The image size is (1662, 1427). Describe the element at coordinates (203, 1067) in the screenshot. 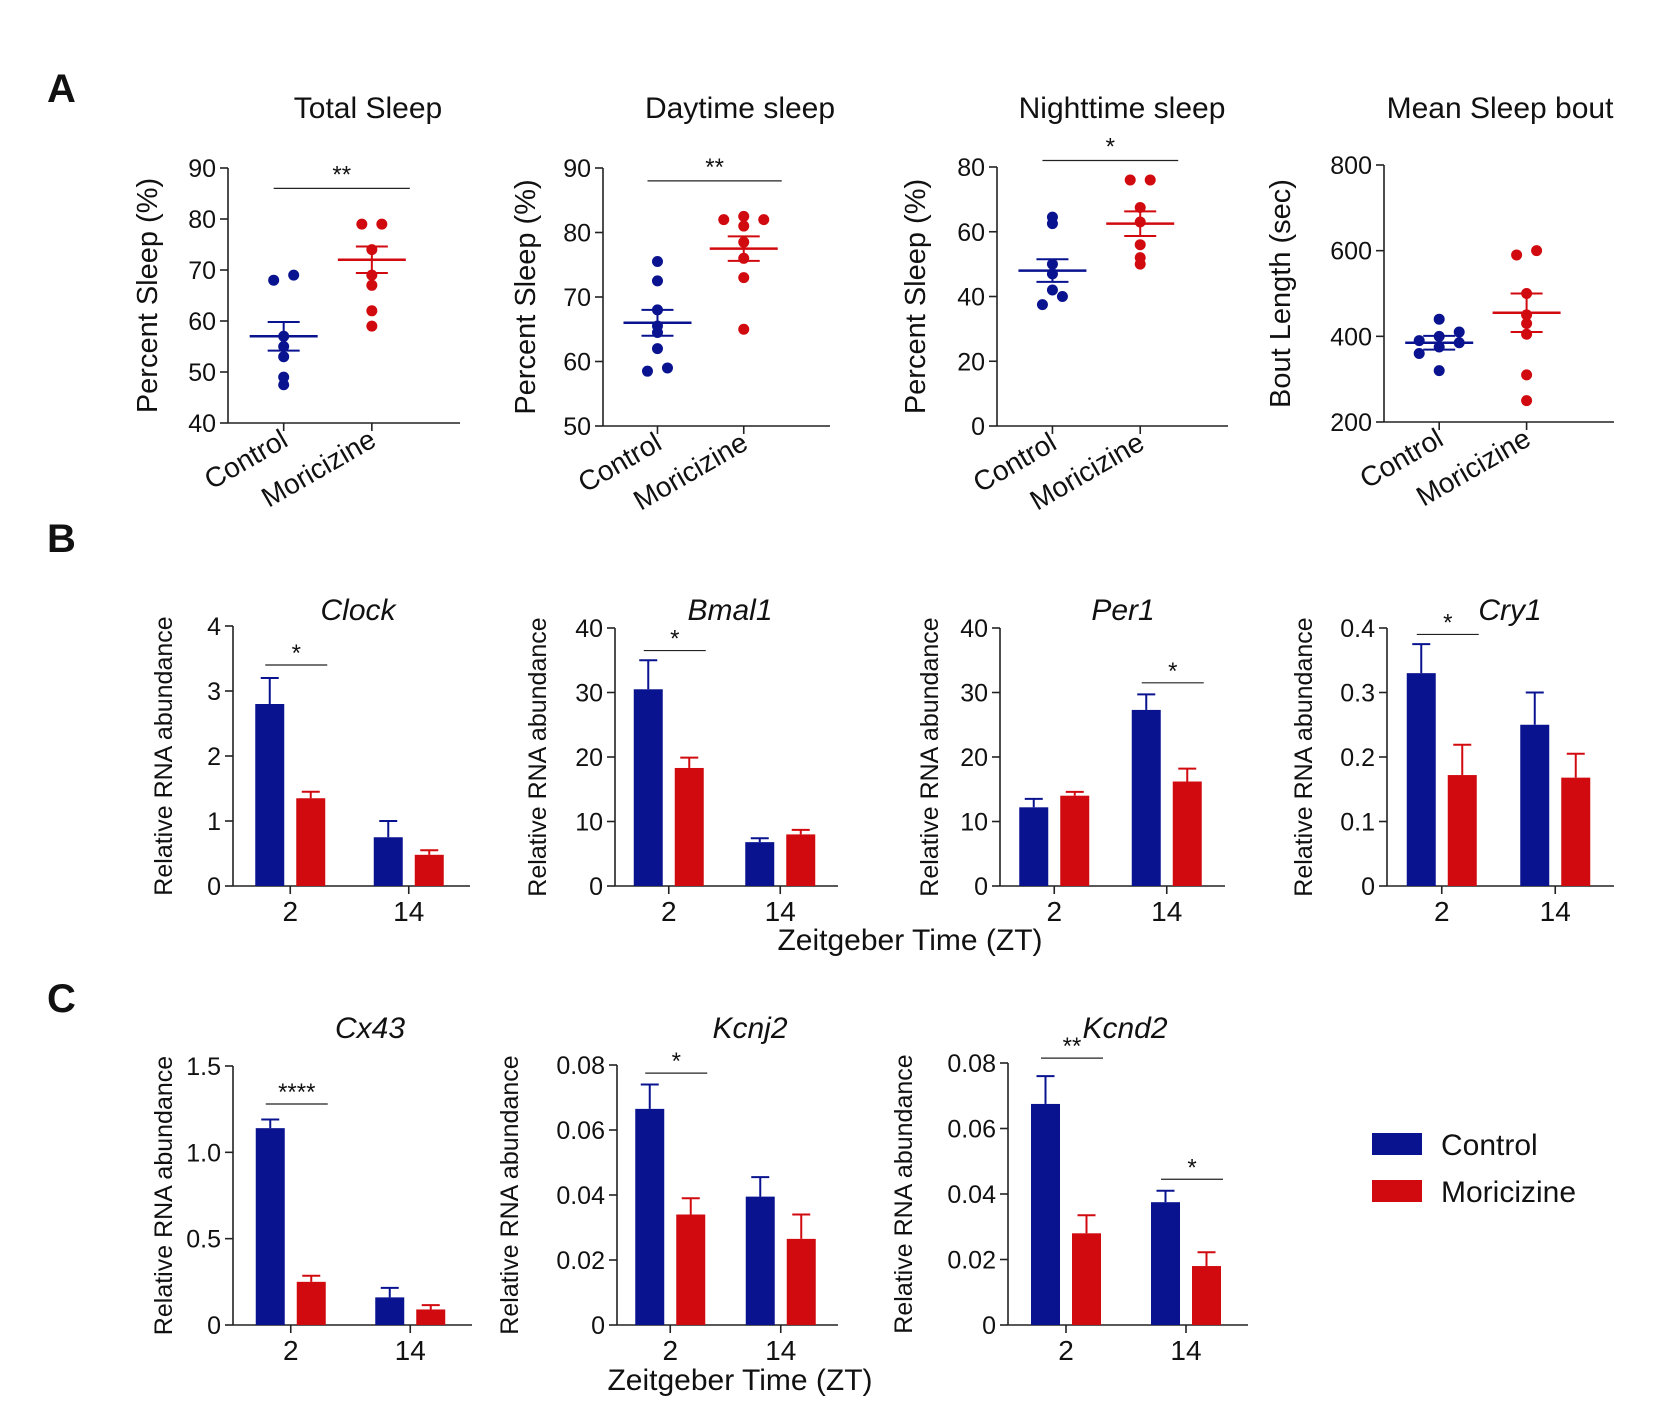

I see `y-tick-label: 1.5` at that location.